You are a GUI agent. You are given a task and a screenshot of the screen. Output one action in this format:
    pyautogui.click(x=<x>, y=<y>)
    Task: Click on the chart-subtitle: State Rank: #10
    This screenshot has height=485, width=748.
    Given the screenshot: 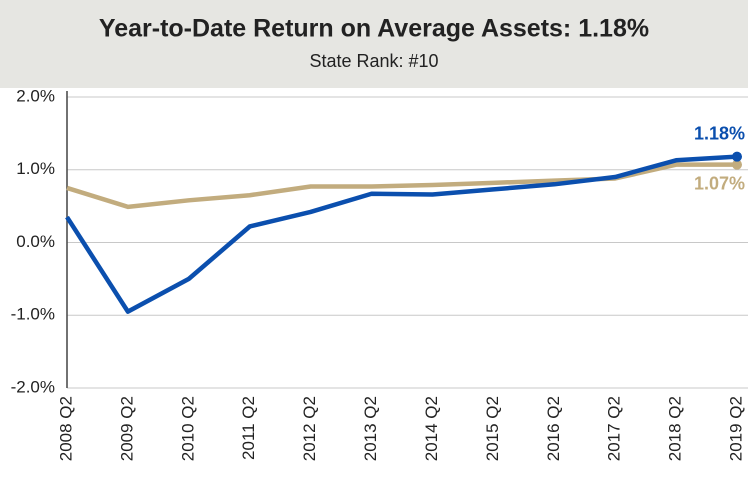 What is the action you would take?
    pyautogui.click(x=373, y=61)
    